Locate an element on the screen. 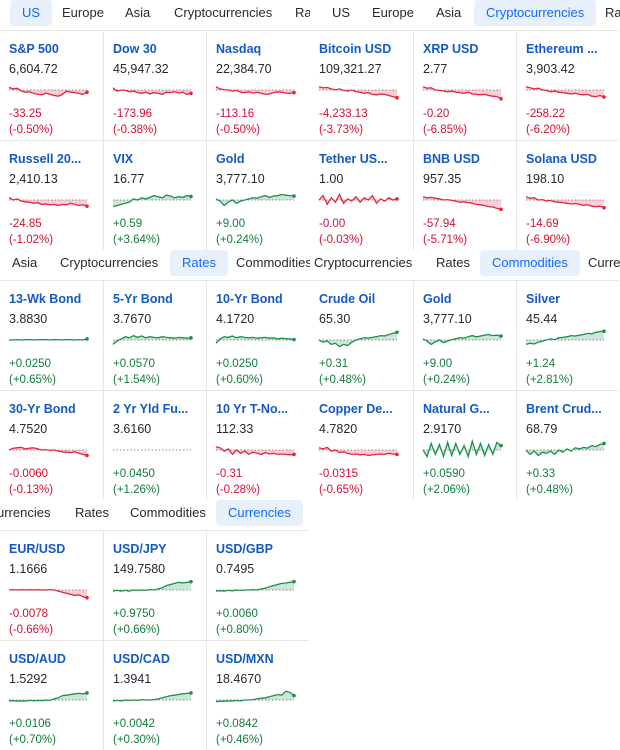  quote-percent-change: (+0.46%) is located at coordinates (239, 740).